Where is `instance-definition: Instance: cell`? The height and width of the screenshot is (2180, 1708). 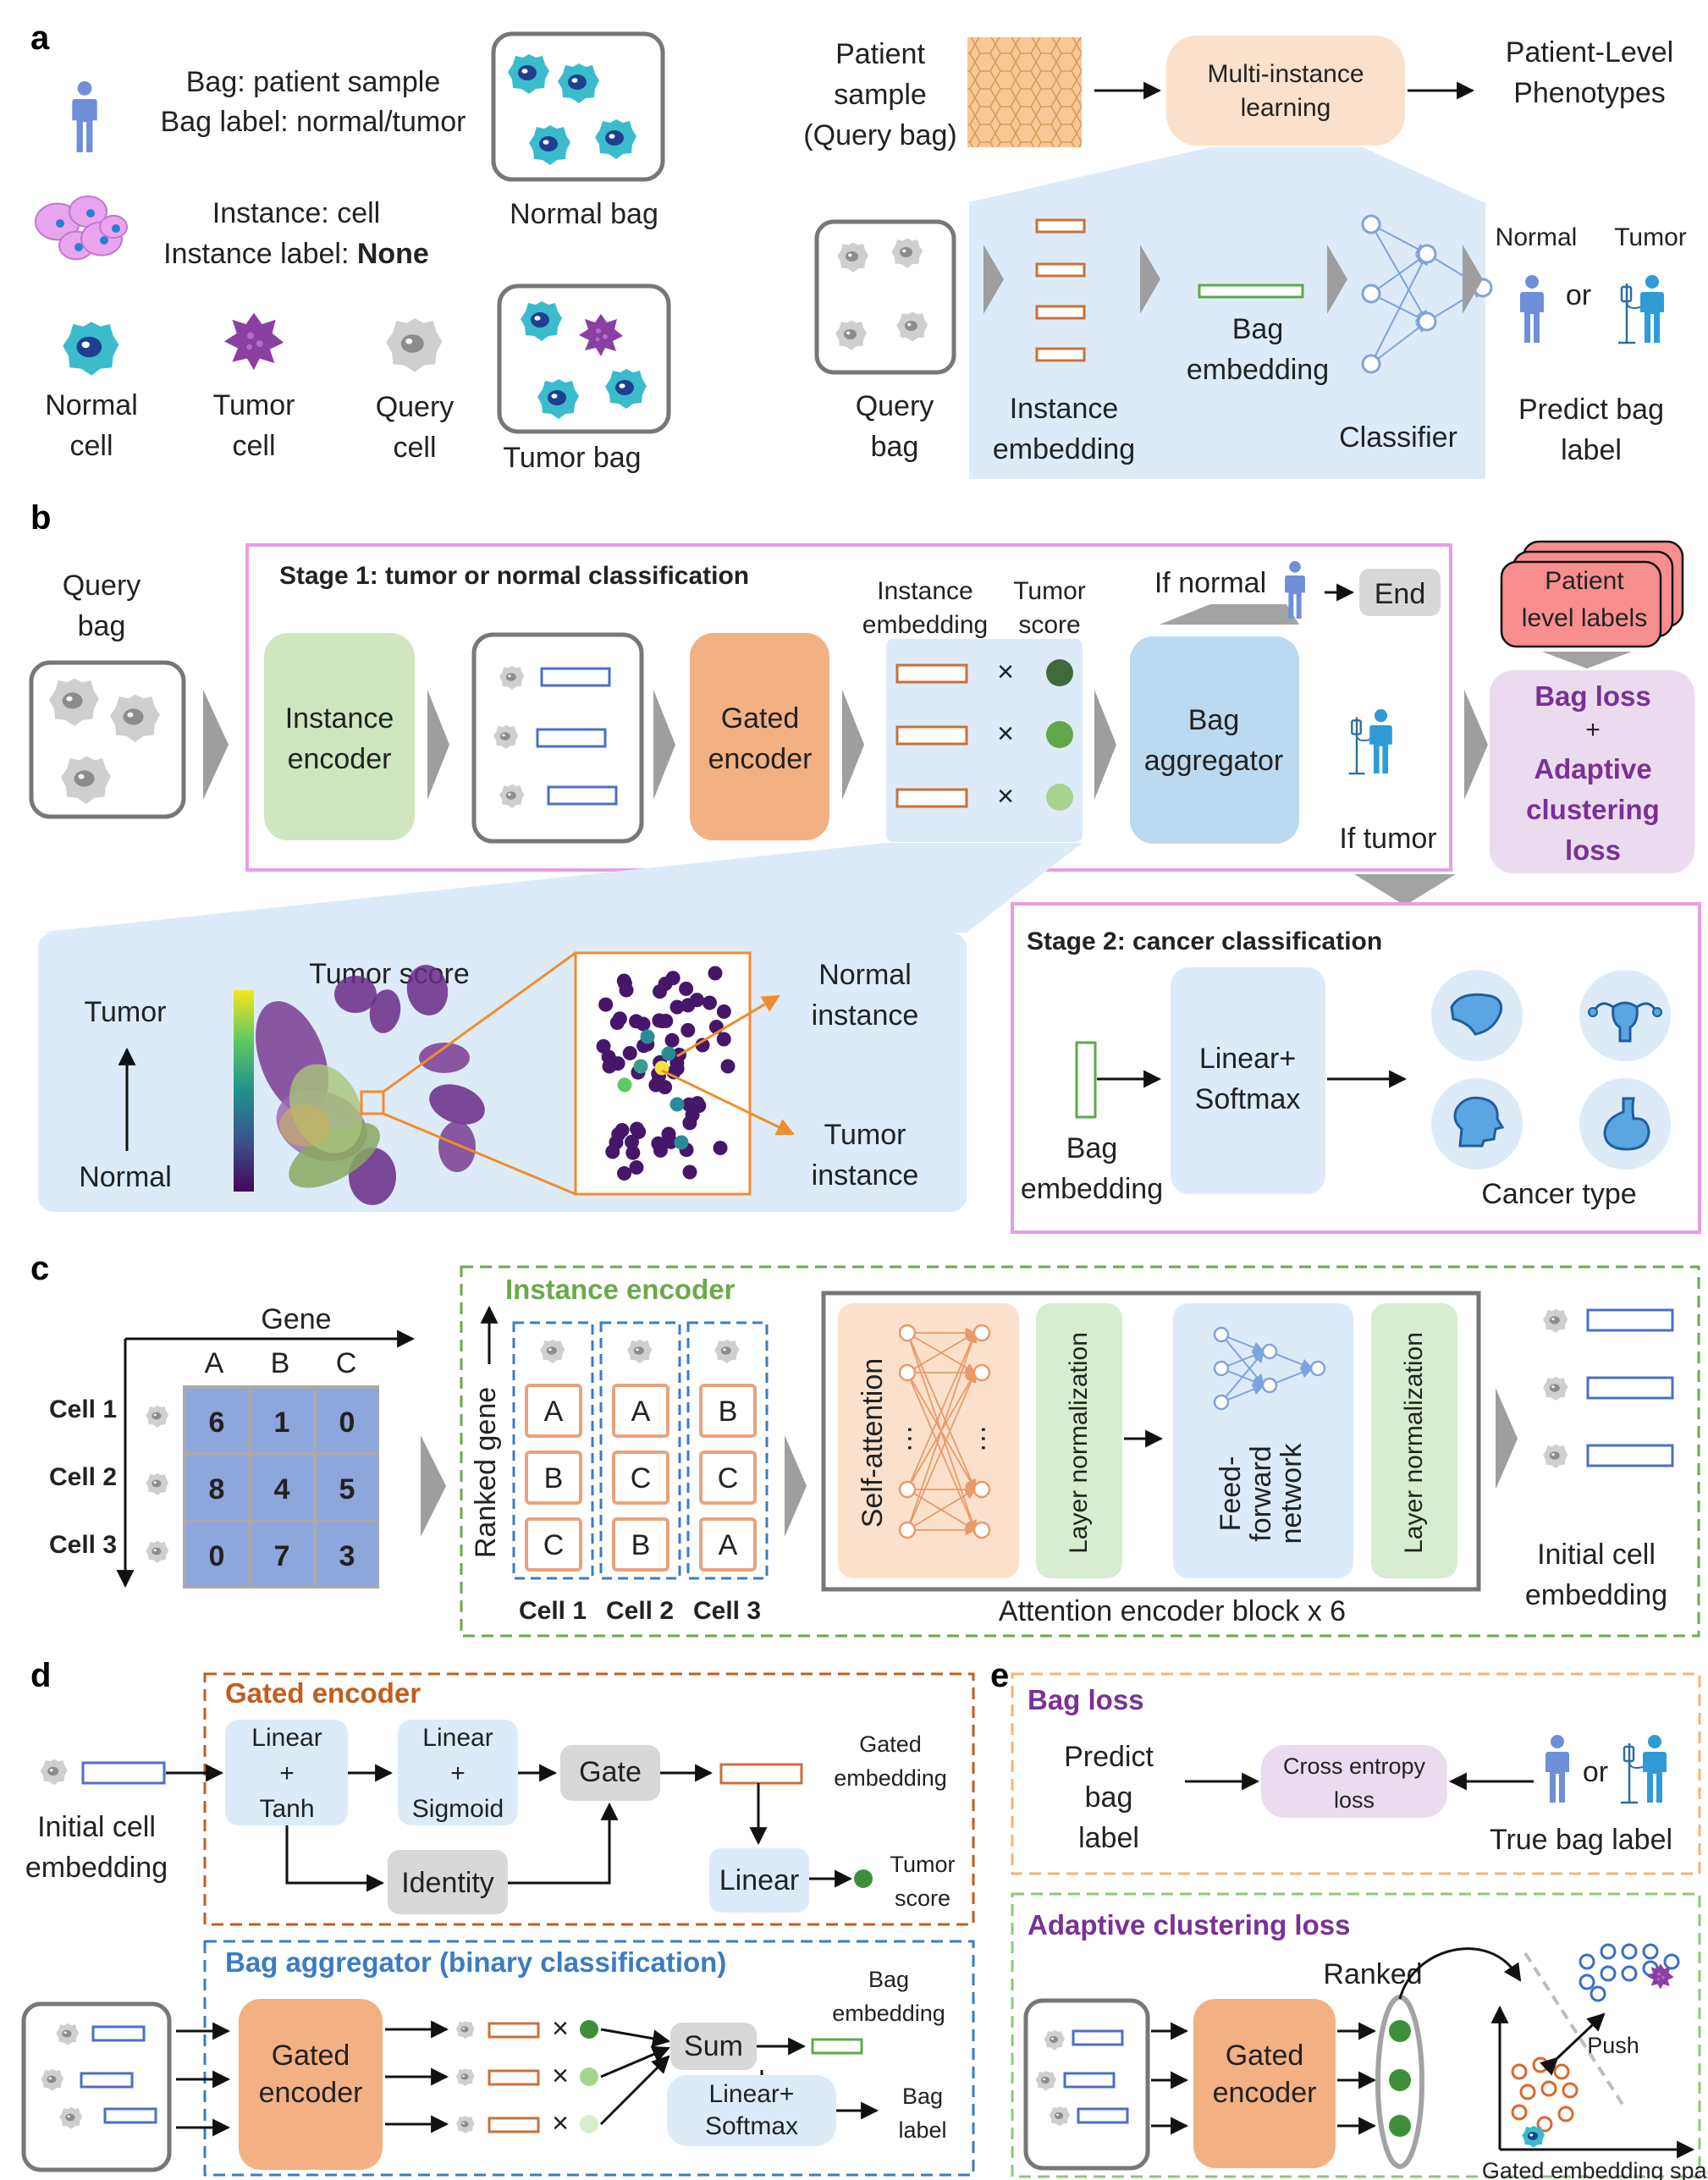
instance-definition: Instance: cell is located at coordinates (296, 213).